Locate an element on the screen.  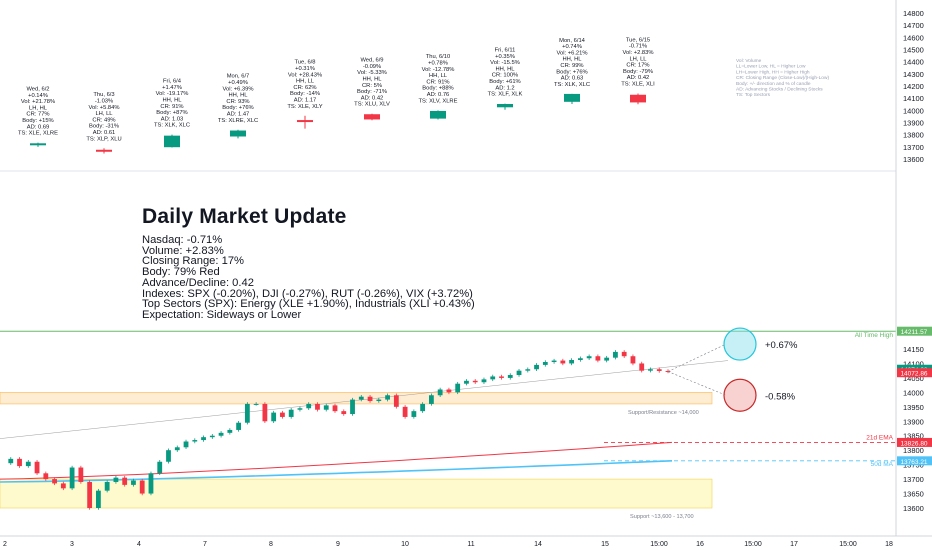
price-axis-tick: 14400 is located at coordinates (913, 62).